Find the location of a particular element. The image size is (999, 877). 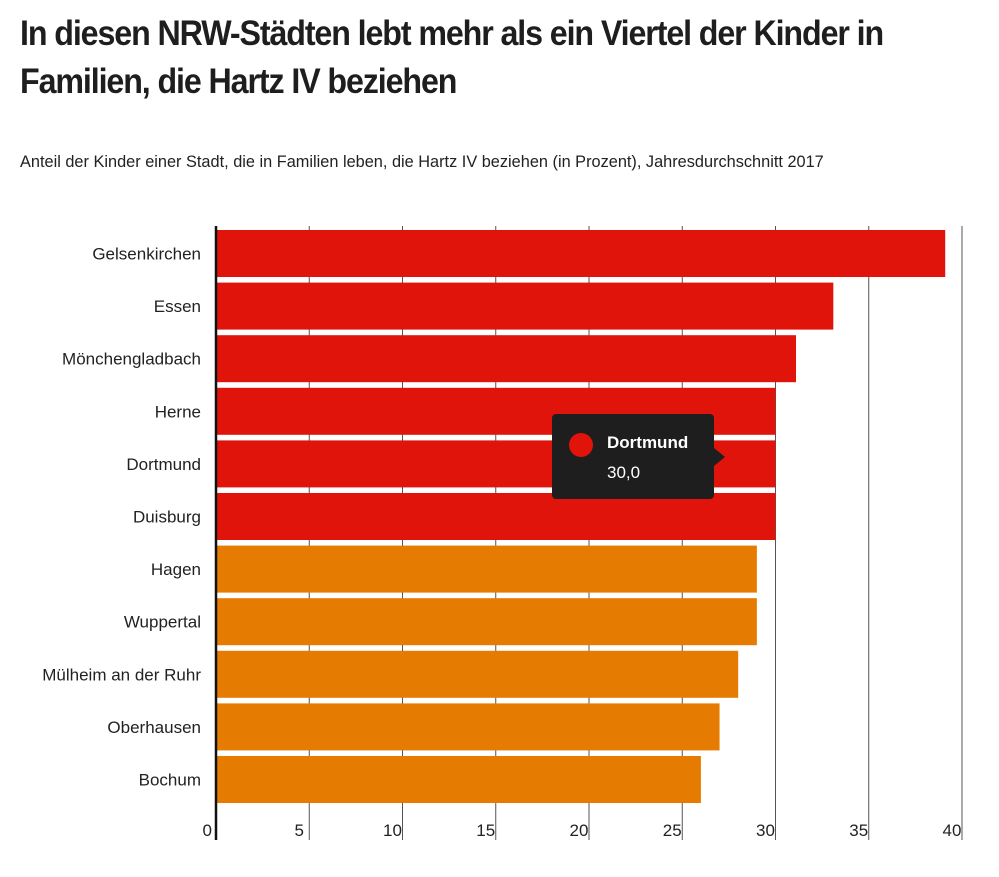

tick-label: 15 is located at coordinates (485, 830).